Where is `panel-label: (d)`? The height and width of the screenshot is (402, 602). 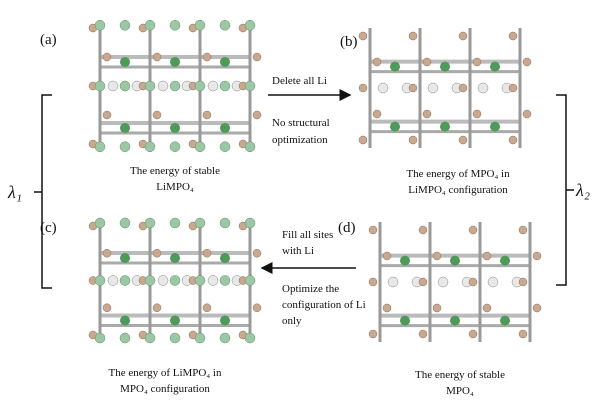
panel-label: (d) is located at coordinates (347, 228).